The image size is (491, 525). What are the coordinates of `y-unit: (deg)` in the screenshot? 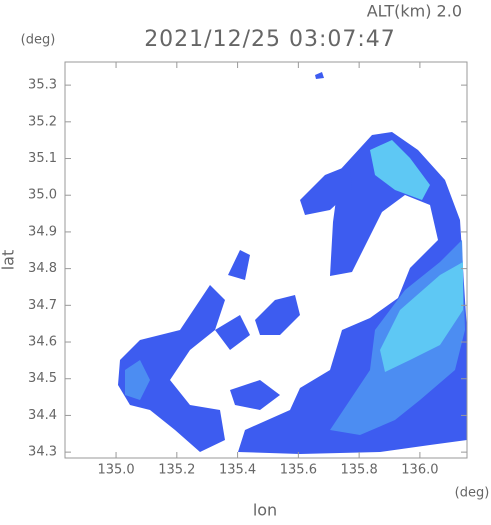 It's located at (38, 40).